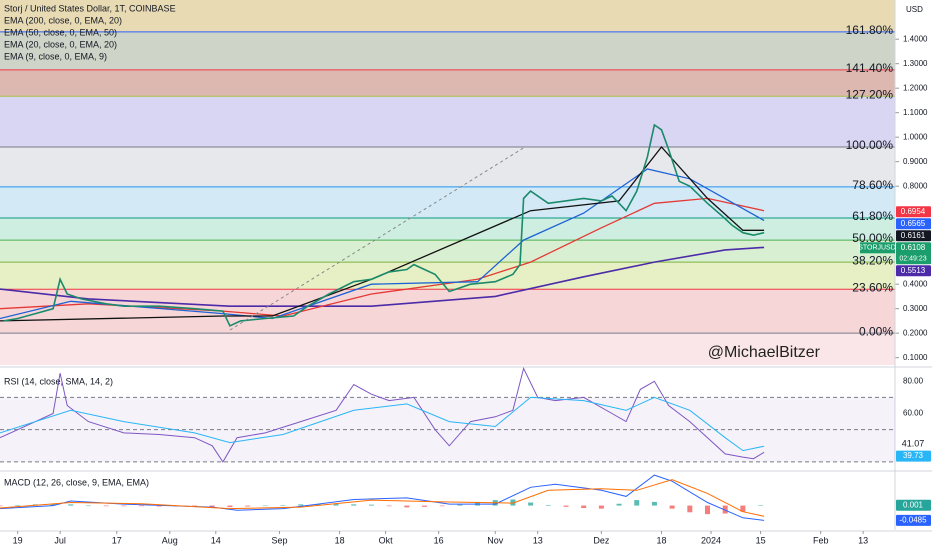 The image size is (932, 550). Describe the element at coordinates (915, 283) in the screenshot. I see `y-tick-label: 0.4000` at that location.